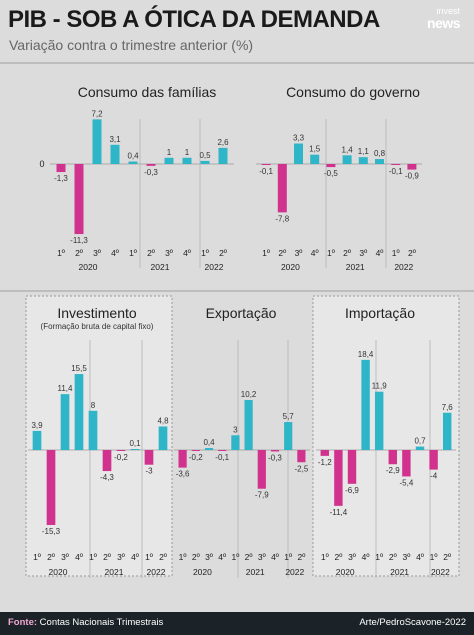 Image resolution: width=474 pixels, height=635 pixels. Describe the element at coordinates (97, 113) in the screenshot. I see `data-label: 7,2` at that location.